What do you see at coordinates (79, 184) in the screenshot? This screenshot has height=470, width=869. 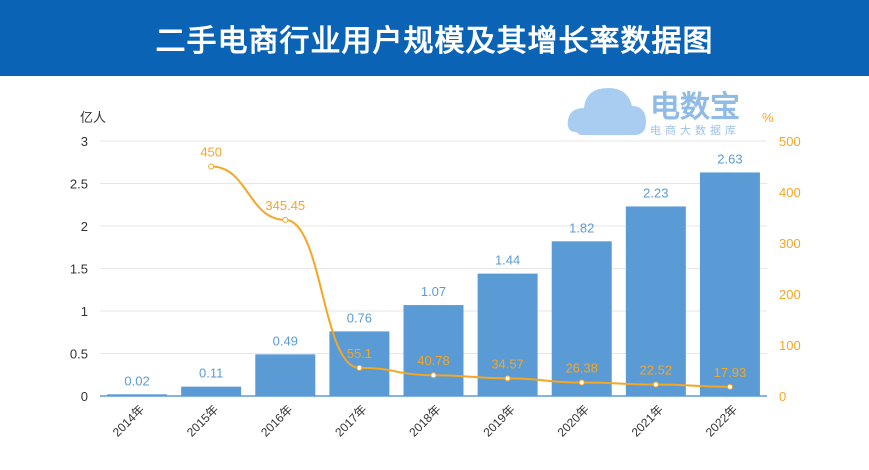 I see `left-tick-label: 2.5` at bounding box center [79, 184].